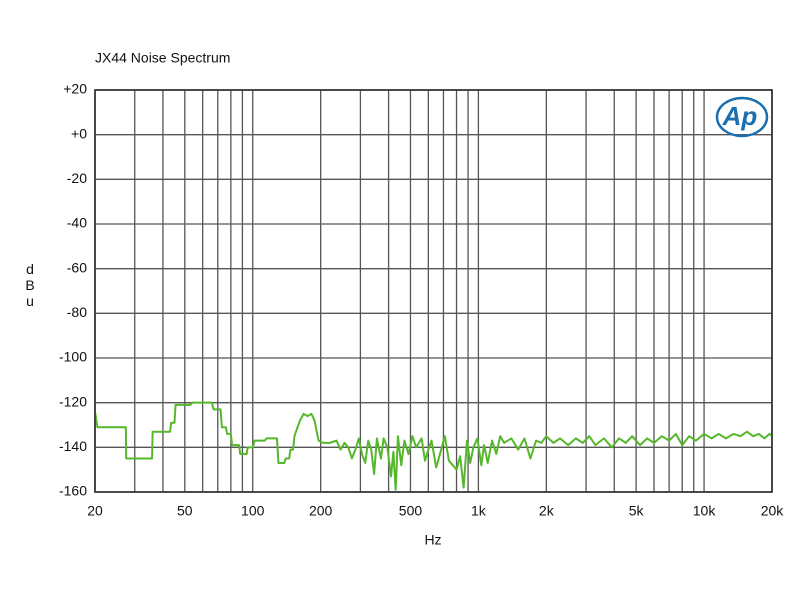 This screenshot has height=600, width=800. Describe the element at coordinates (547, 511) in the screenshot. I see `x-tick-label: 2k` at that location.